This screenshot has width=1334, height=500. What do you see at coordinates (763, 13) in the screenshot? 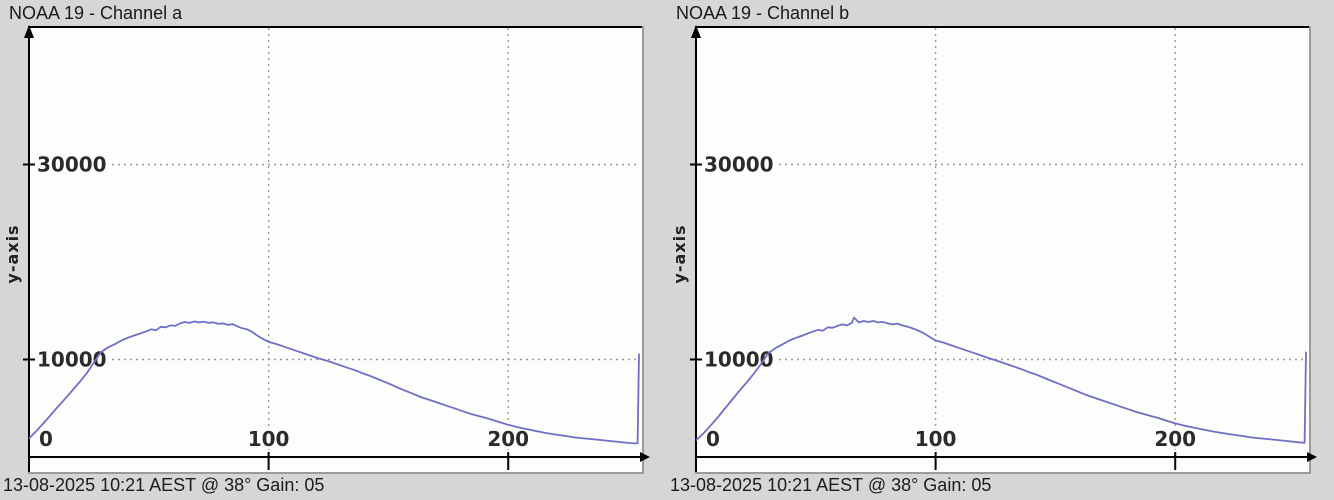
I see `chart-title: NOAA 19 - Channel b` at bounding box center [763, 13].